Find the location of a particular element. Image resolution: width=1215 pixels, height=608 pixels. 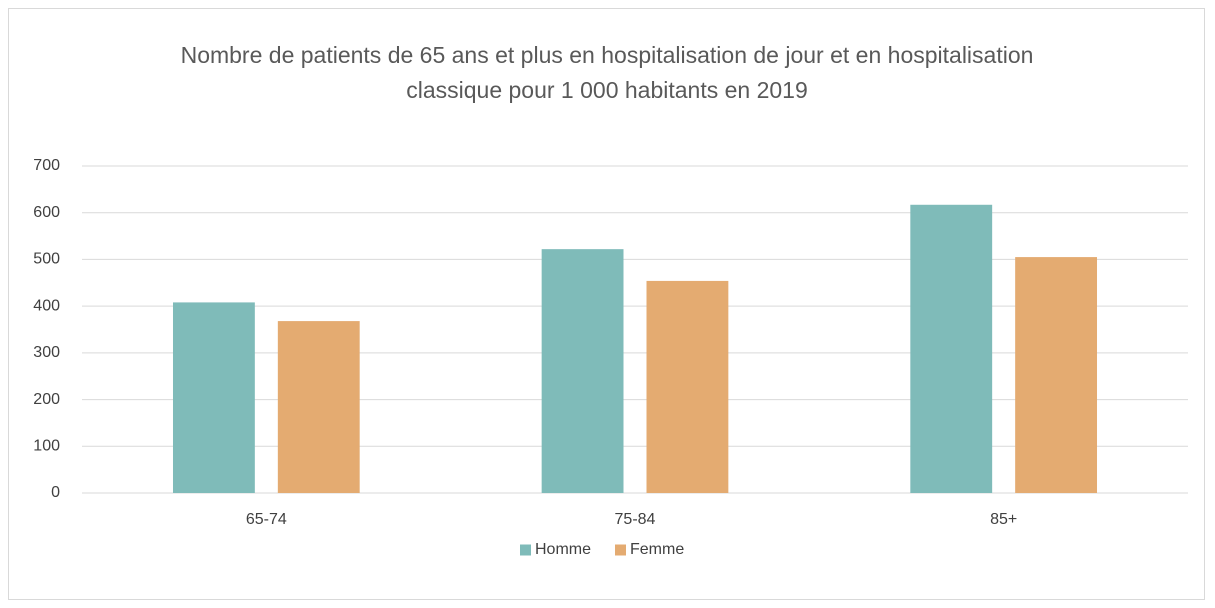

y-tick-label: 600 is located at coordinates (46, 212).